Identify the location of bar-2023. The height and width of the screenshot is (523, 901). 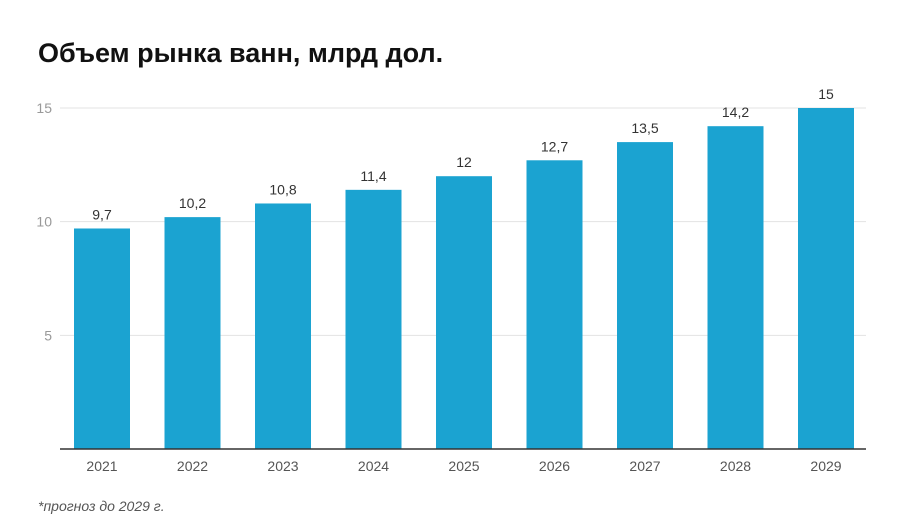
(283, 326).